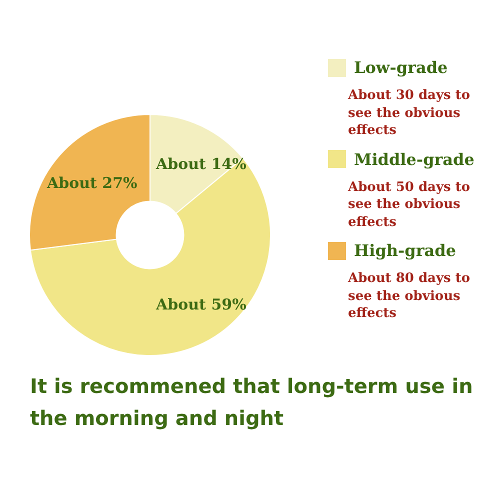 This screenshot has height=500, width=500. I want to click on text: About 50 days to see the obvious effects, so click(410, 205).